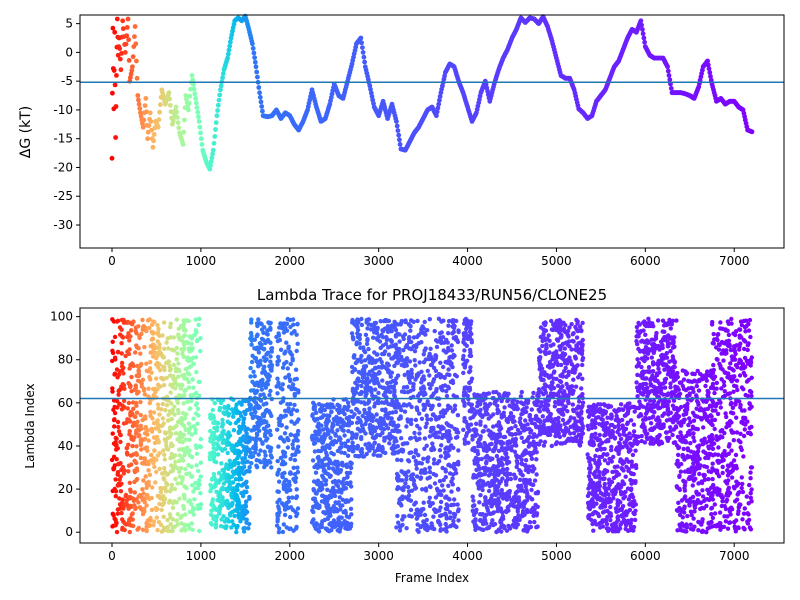 Image resolution: width=800 pixels, height=600 pixels. I want to click on delta-g-xtick-label: 3000, so click(378, 261).